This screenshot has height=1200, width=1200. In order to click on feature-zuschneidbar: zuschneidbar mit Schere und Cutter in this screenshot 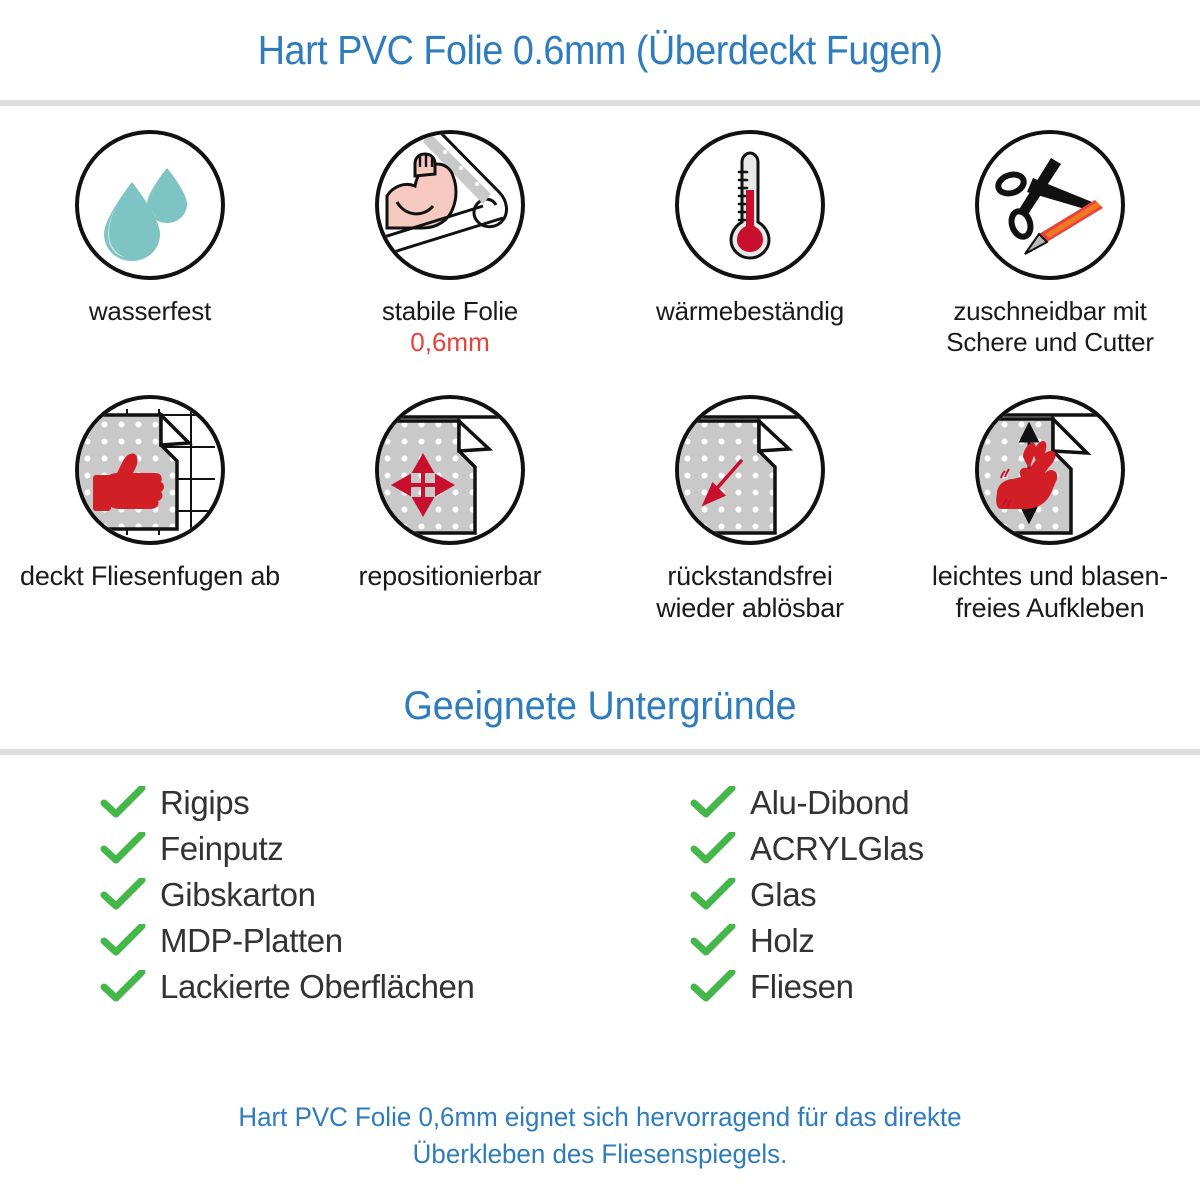, I will do `click(1050, 243)`.